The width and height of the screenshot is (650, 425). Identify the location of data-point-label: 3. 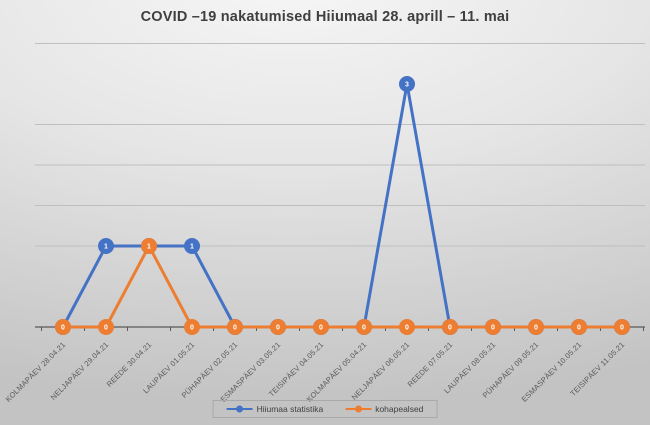
(407, 85).